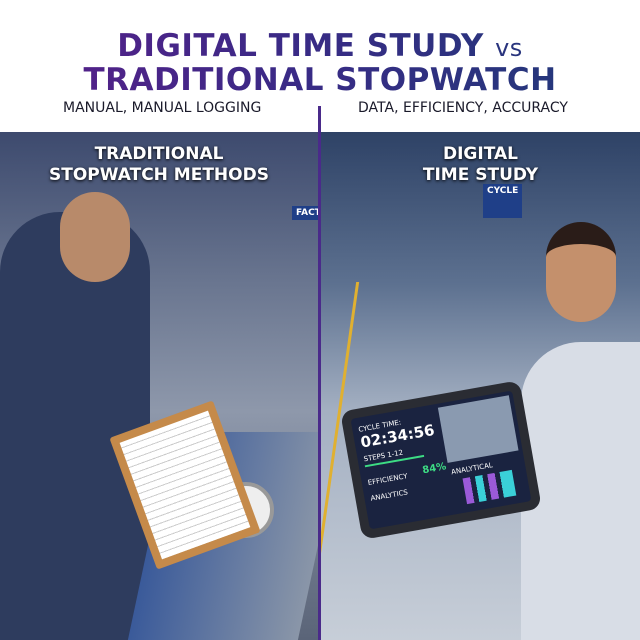  Describe the element at coordinates (581, 272) in the screenshot. I see `analyst-head` at that location.